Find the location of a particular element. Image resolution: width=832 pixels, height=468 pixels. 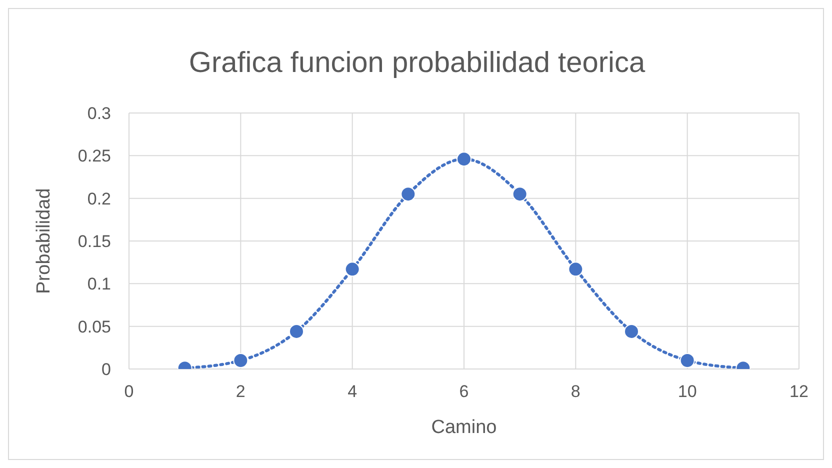

x-tick-label: 12 is located at coordinates (799, 392).